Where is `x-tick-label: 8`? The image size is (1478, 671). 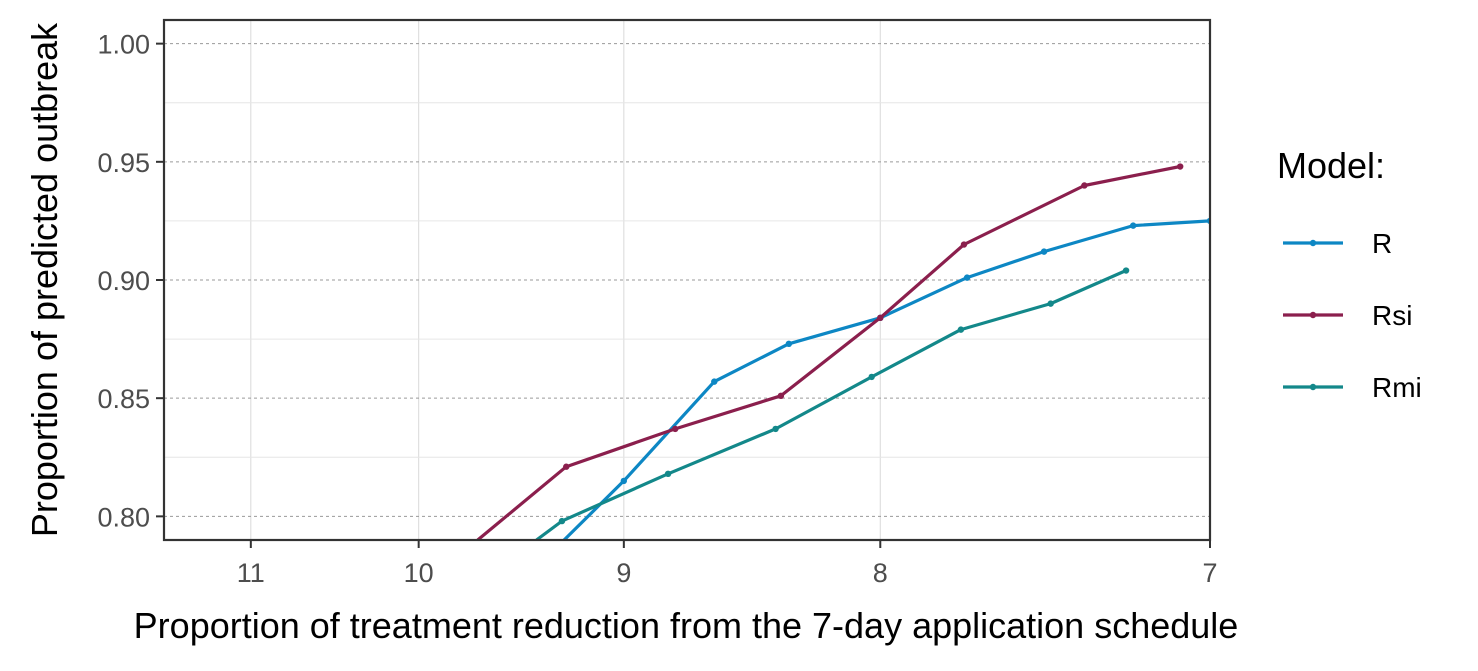
x-tick-label: 8 is located at coordinates (880, 573).